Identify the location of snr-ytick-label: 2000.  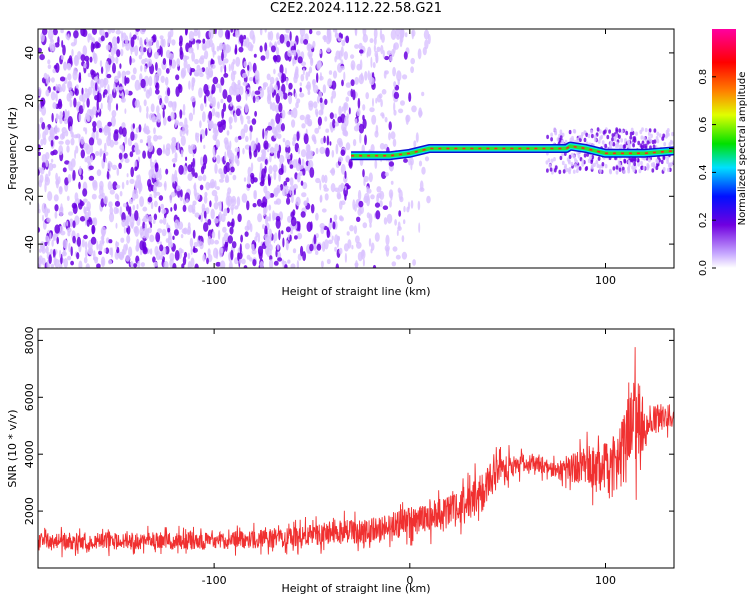
(29, 511).